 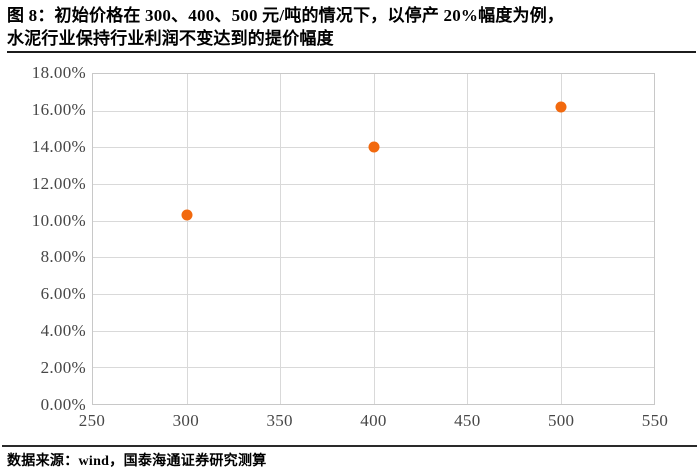 I want to click on x-axis-tick-label: 550, so click(x=655, y=420).